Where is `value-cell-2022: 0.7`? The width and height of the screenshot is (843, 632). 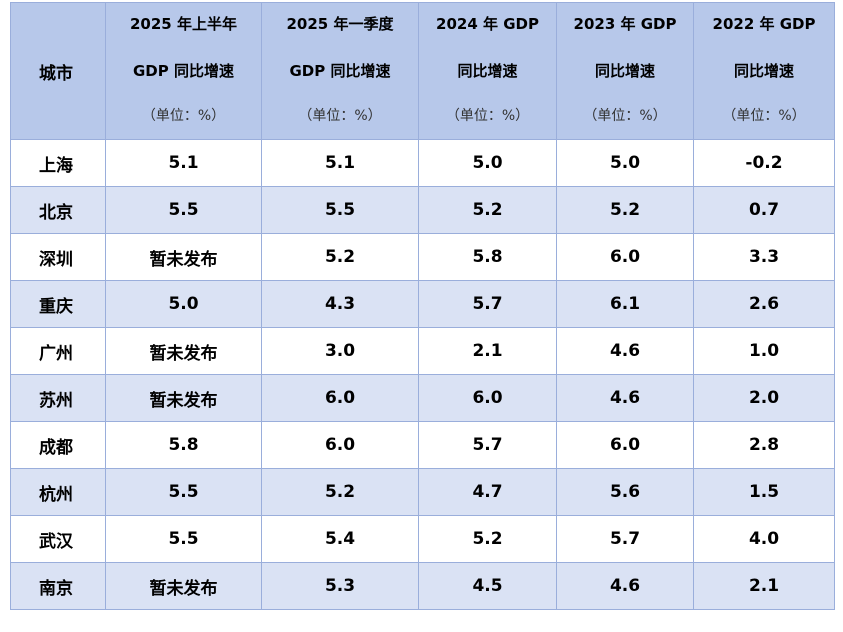
value-cell-2022: 0.7 is located at coordinates (764, 210).